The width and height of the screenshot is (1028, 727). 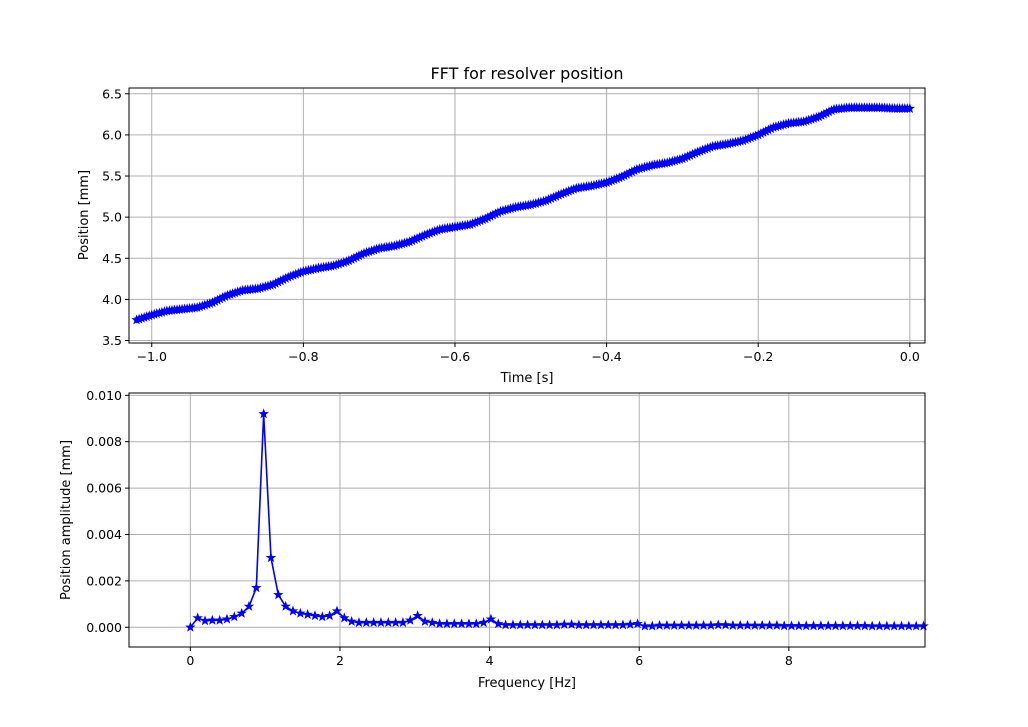 What do you see at coordinates (490, 660) in the screenshot?
I see `fft-x-tick-label: 4` at bounding box center [490, 660].